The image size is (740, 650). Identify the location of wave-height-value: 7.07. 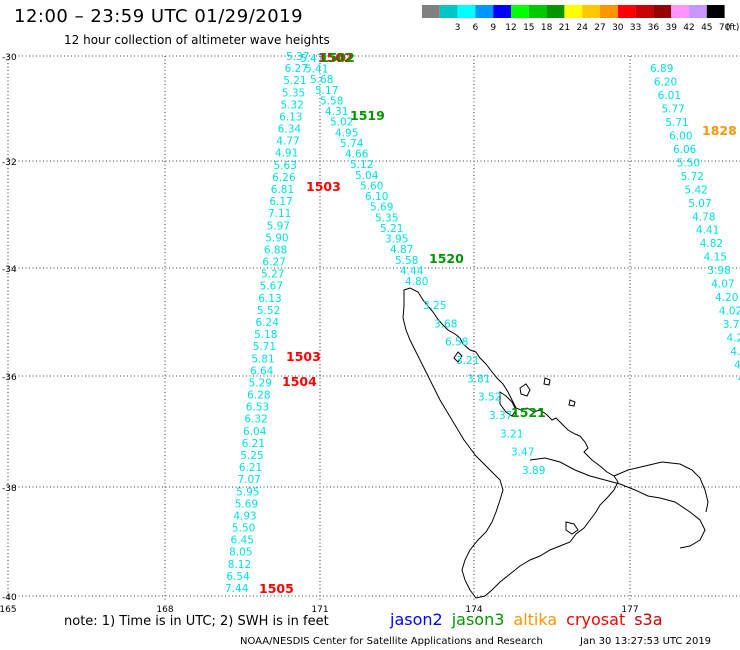
(248, 480).